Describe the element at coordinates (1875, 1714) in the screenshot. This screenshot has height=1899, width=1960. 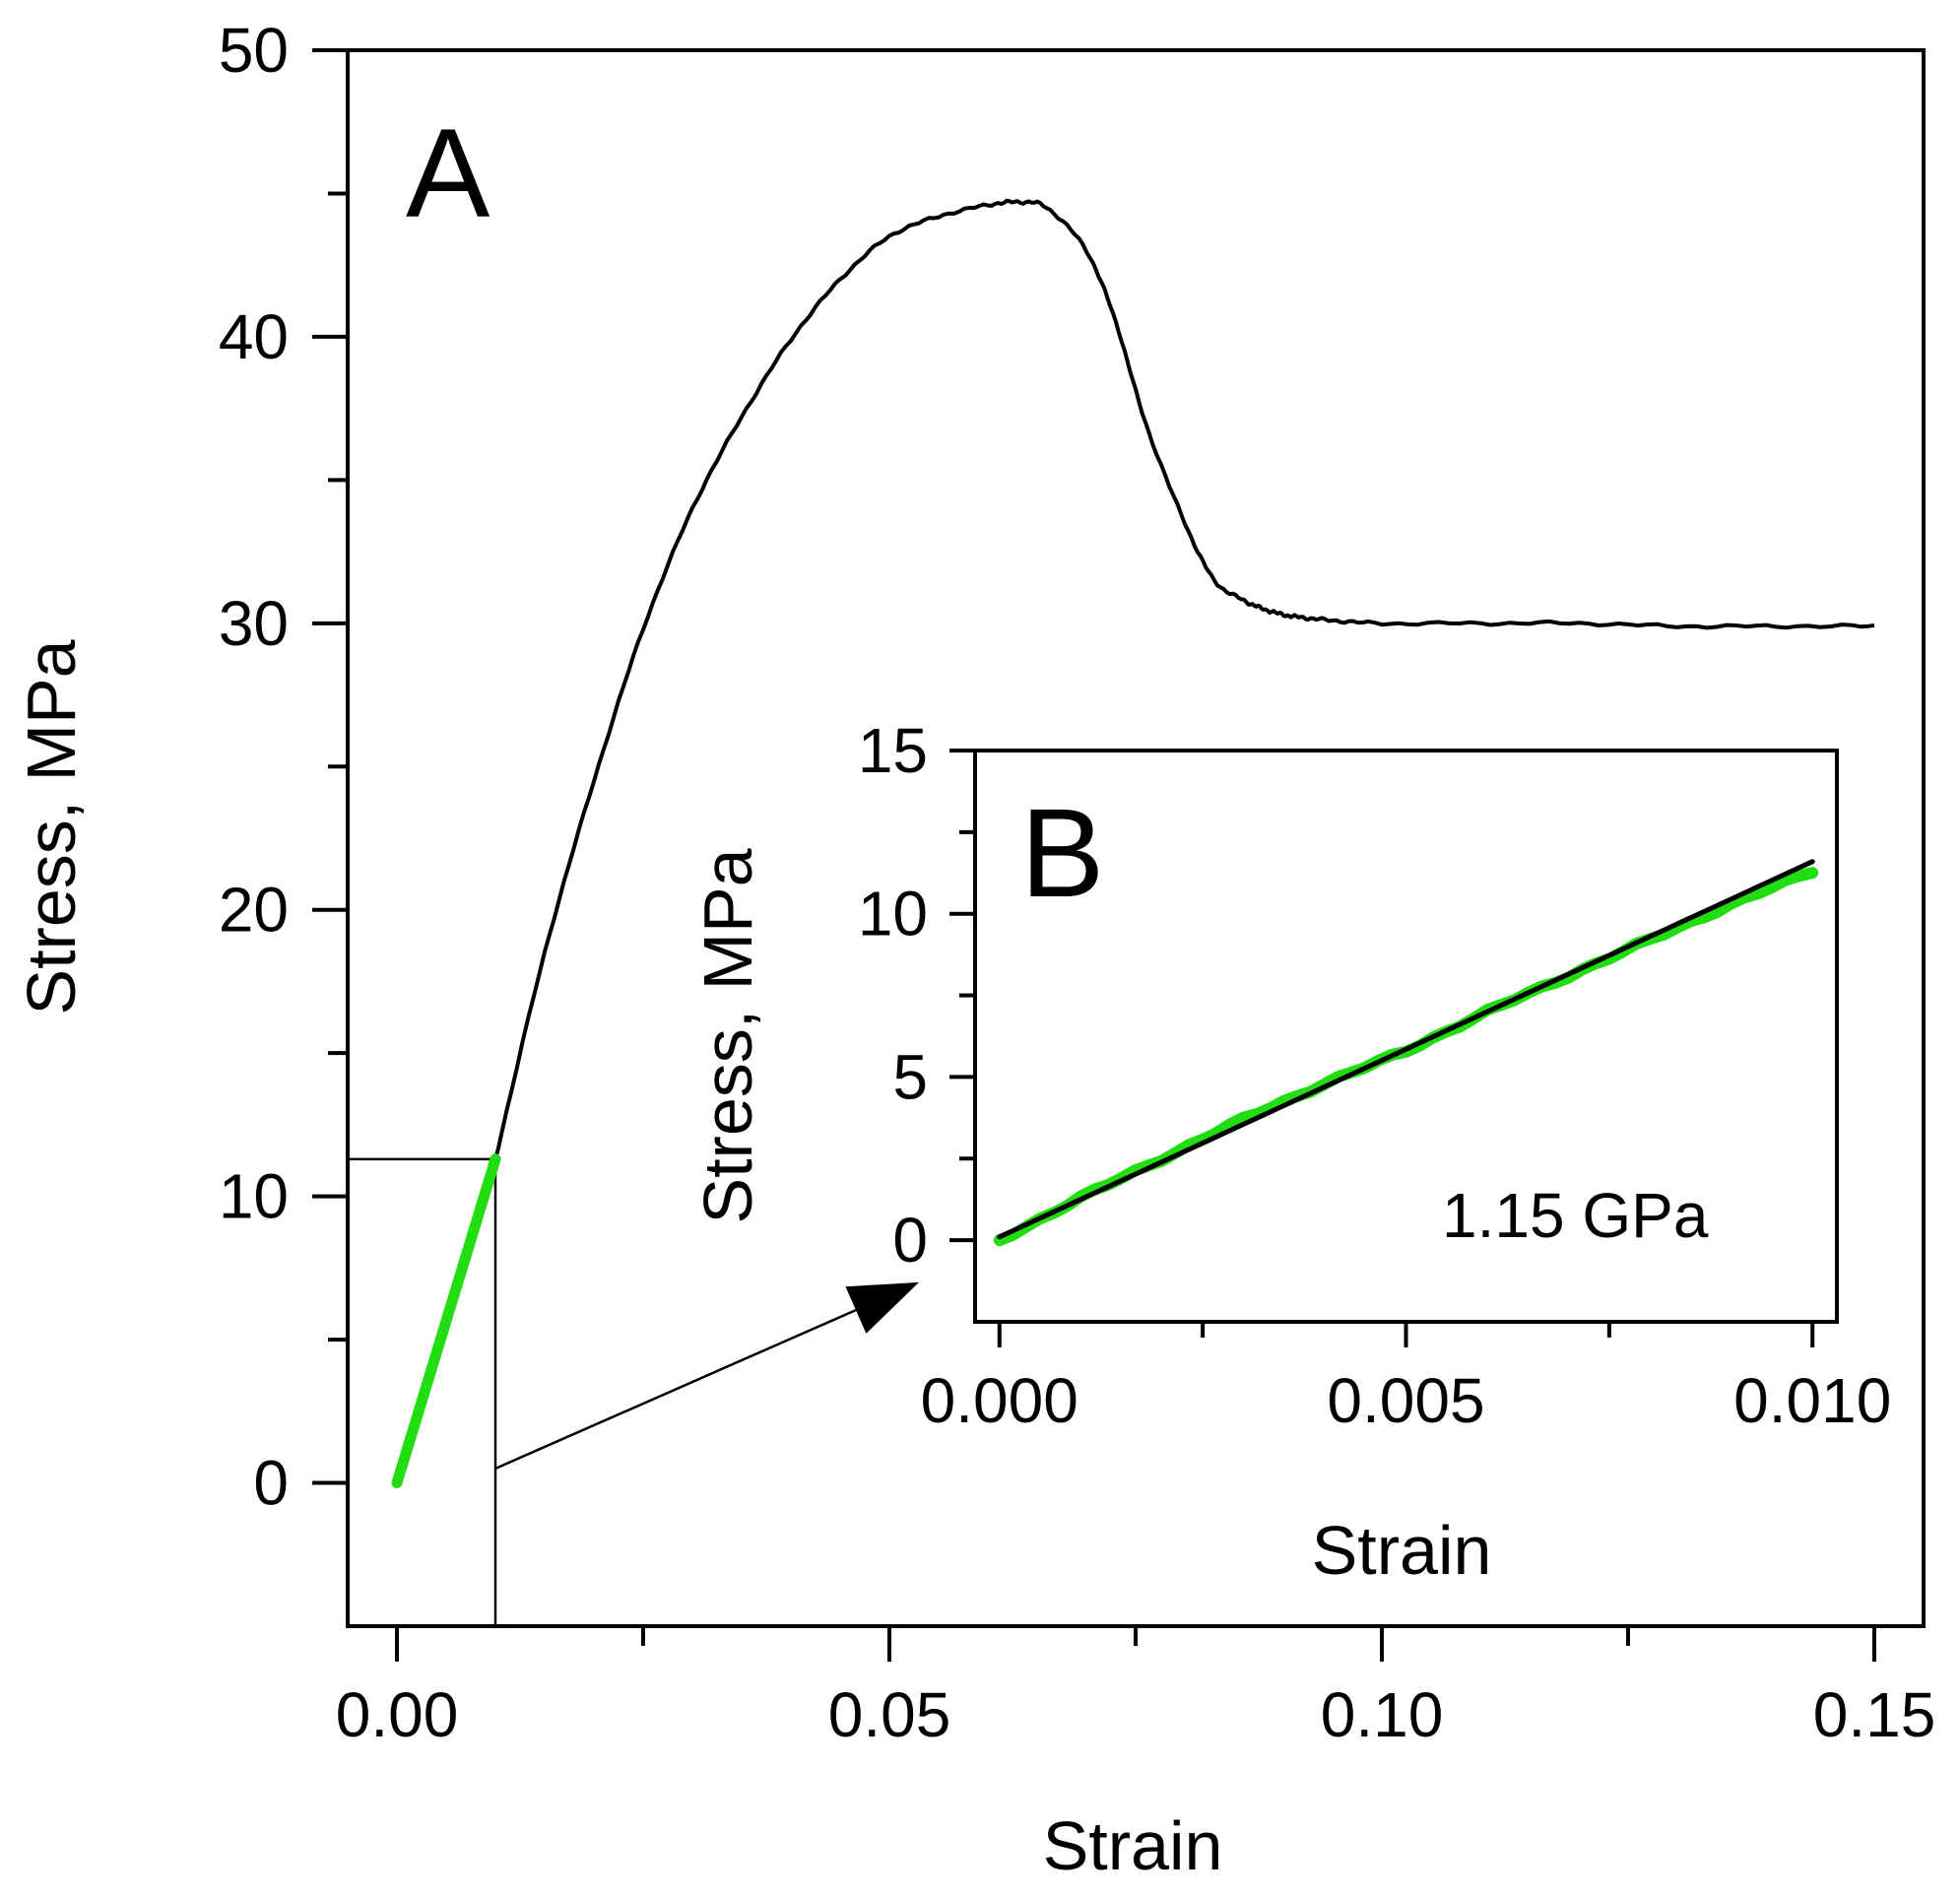
I see `x-tick-label: 0.15` at that location.